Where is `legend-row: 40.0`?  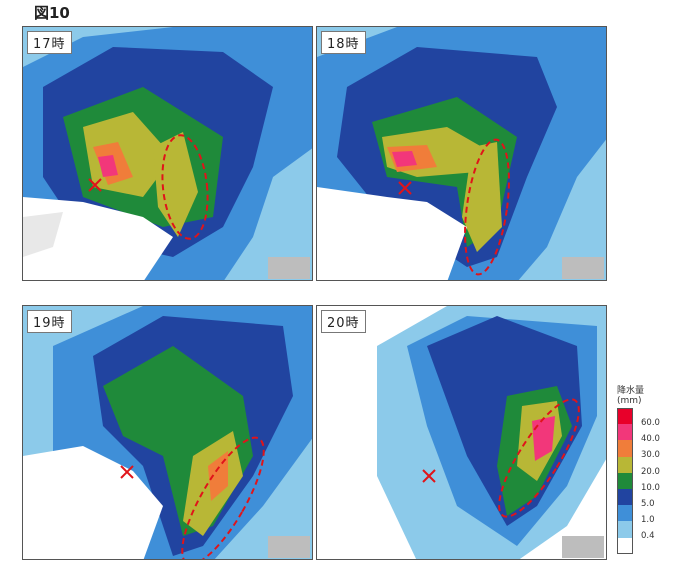
legend-row: 40.0 is located at coordinates (647, 434).